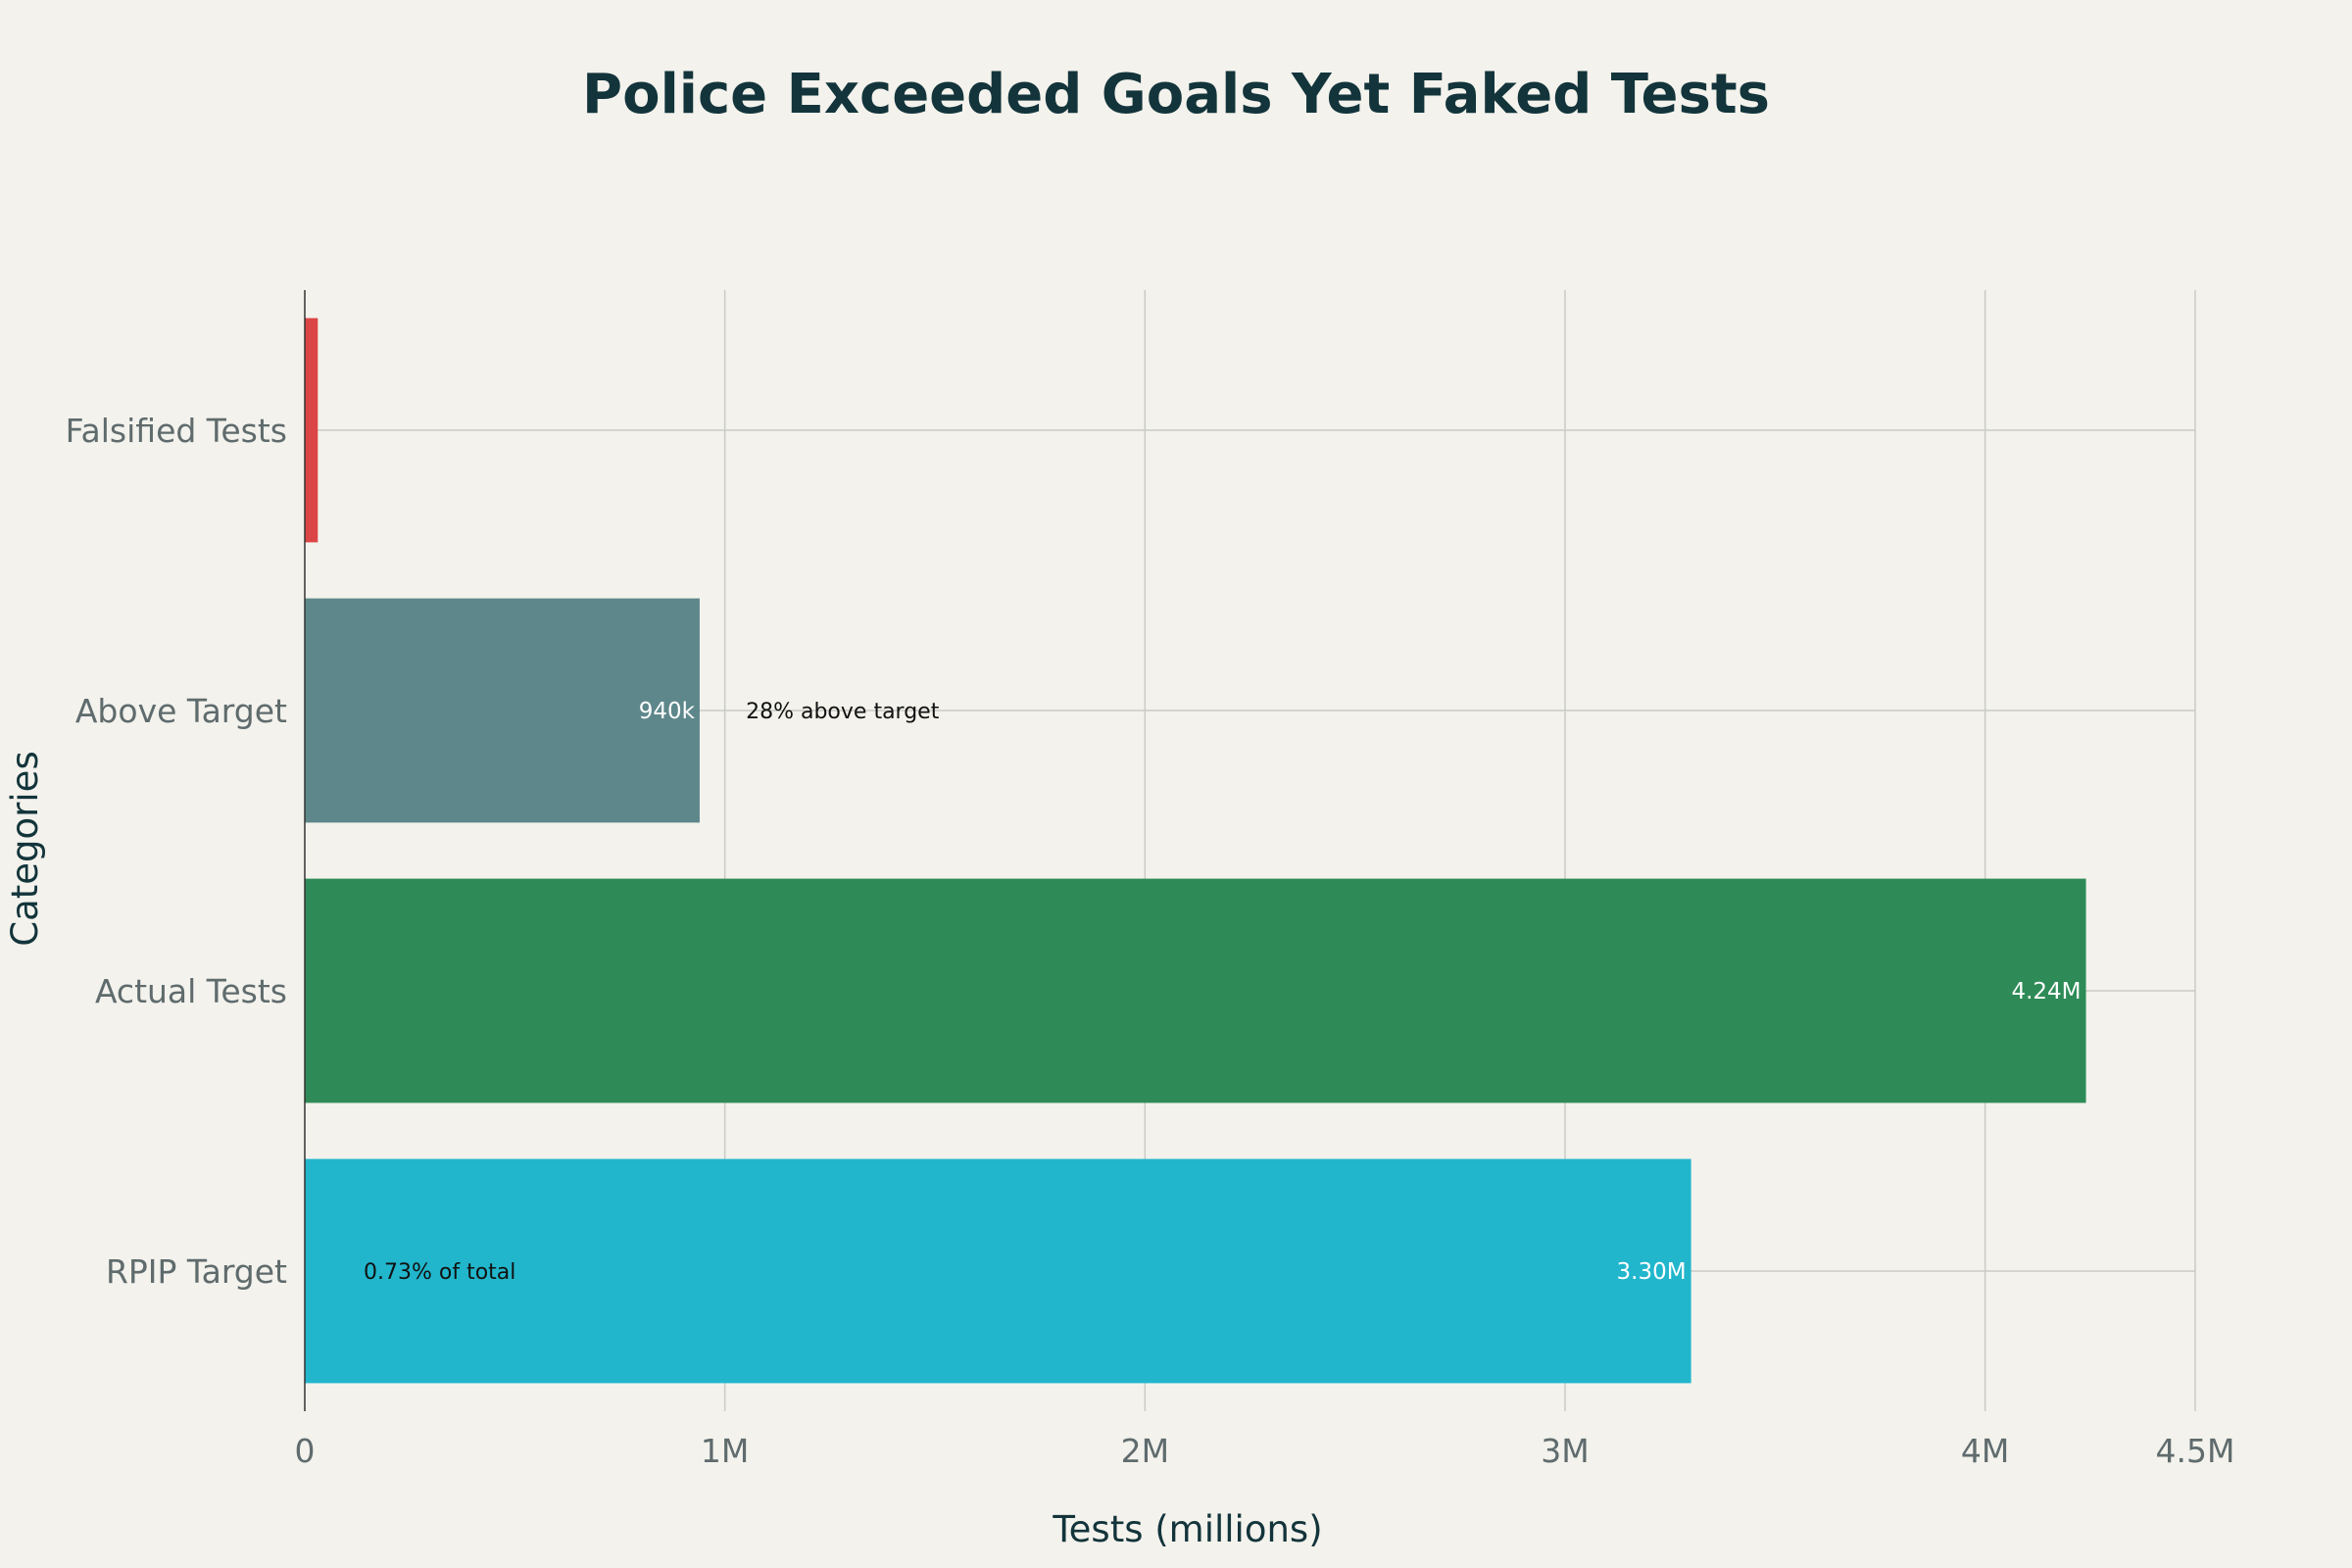 Image resolution: width=2352 pixels, height=1568 pixels. What do you see at coordinates (652, 992) in the screenshot?
I see `annotations: 28% above target 0.73% of total` at bounding box center [652, 992].